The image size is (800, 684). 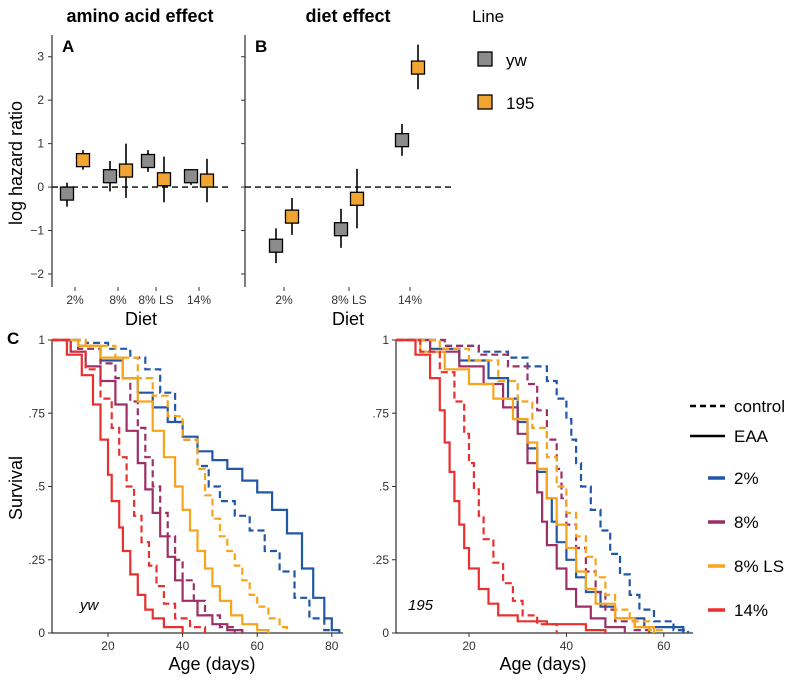 What do you see at coordinates (13, 338) in the screenshot?
I see `panel-c-letter: C` at bounding box center [13, 338].